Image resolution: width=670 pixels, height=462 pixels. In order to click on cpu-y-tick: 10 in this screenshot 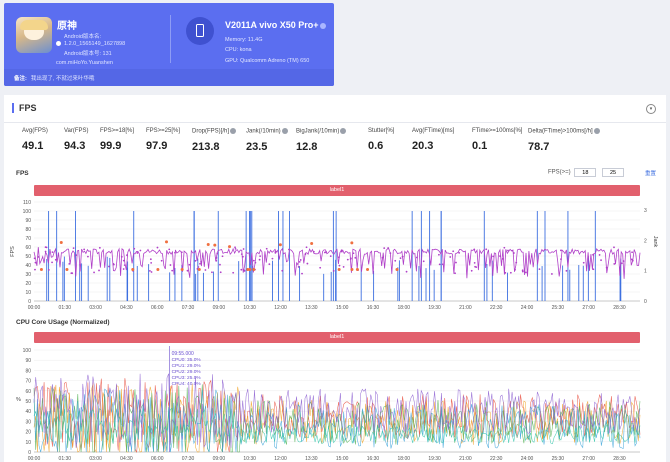, I will do `click(28, 443)`.